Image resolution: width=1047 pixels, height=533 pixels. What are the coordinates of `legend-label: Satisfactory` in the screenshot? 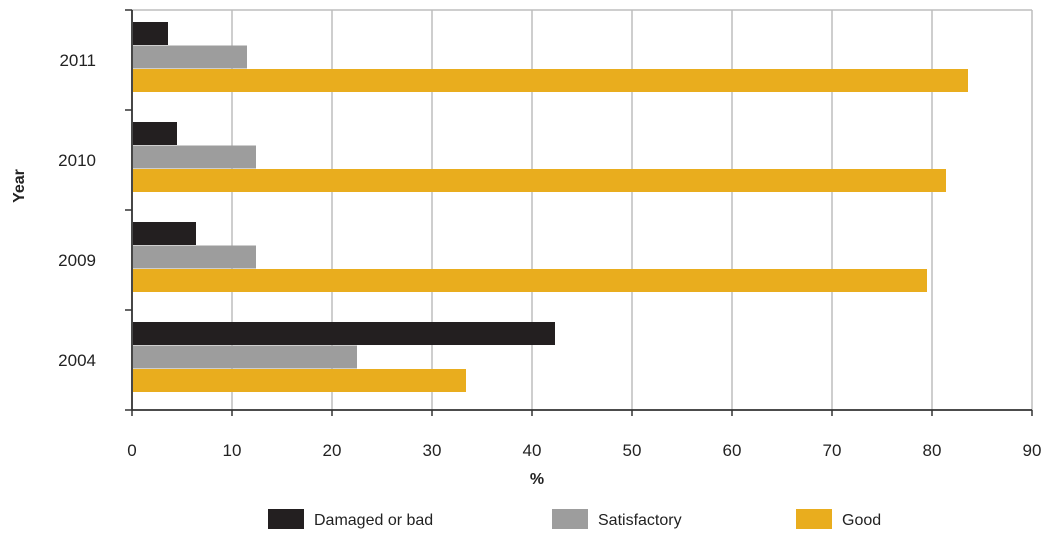 It's located at (640, 520).